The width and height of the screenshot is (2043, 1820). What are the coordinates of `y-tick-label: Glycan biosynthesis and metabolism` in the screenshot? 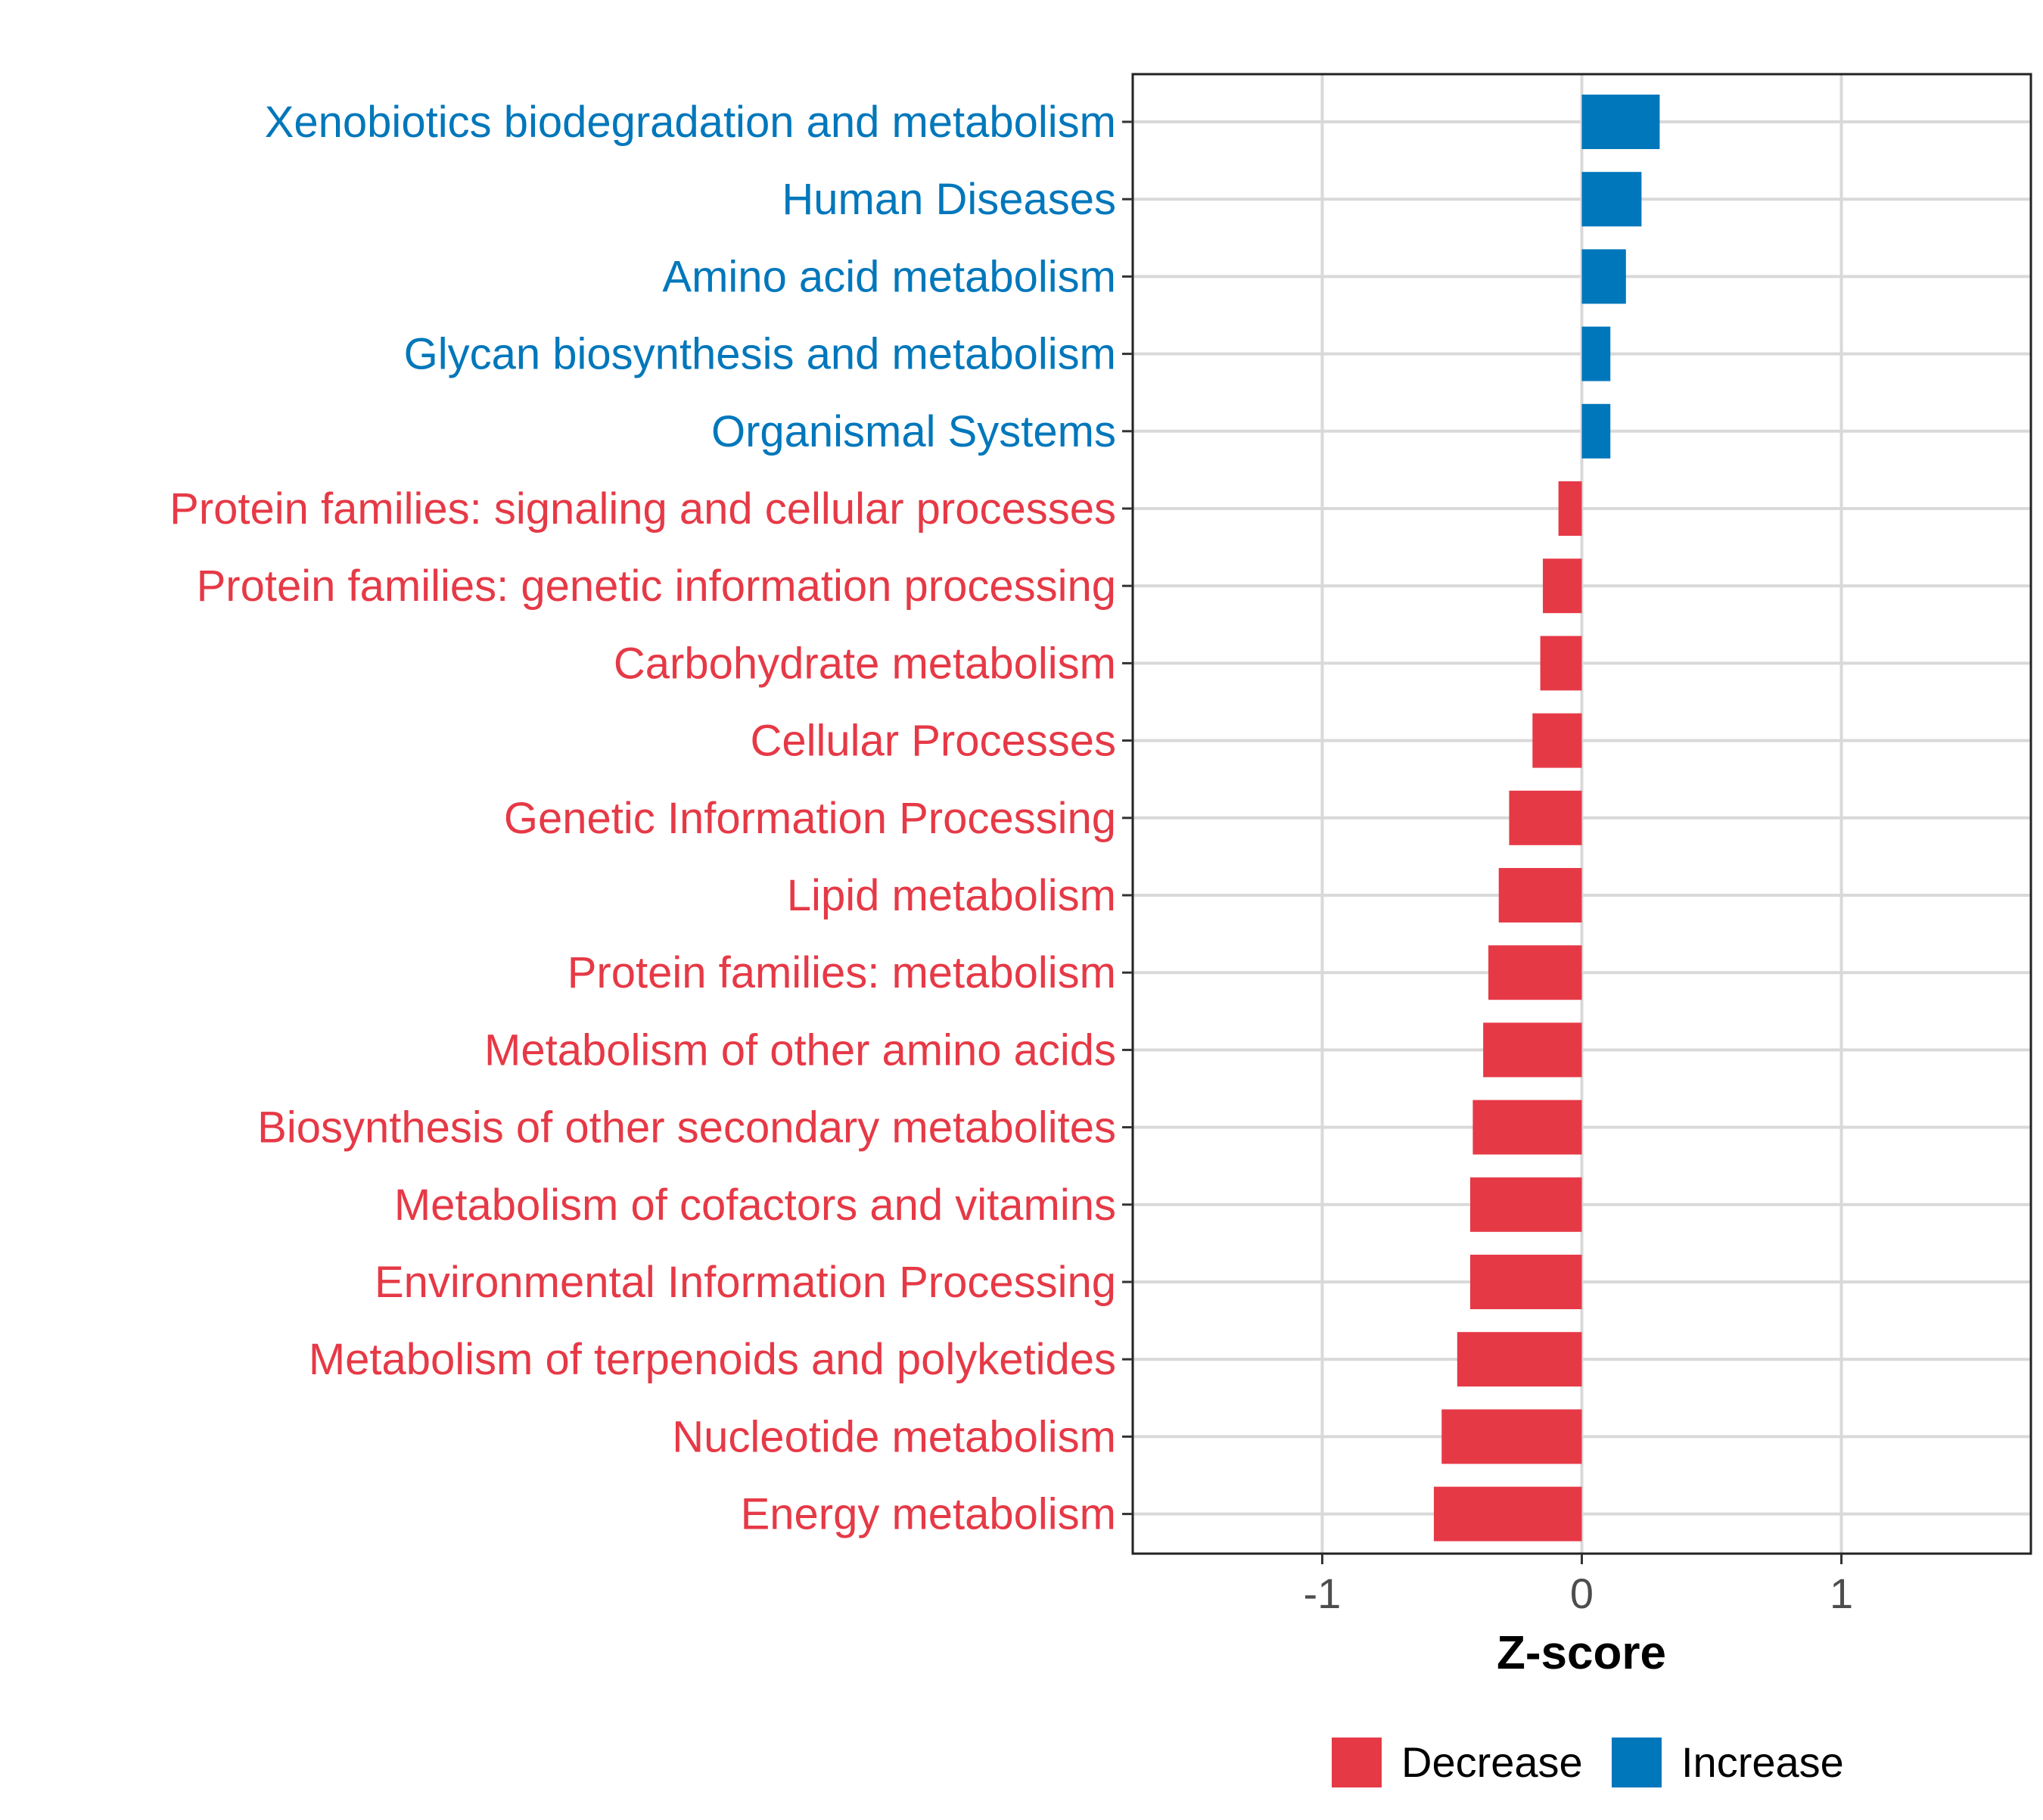 It's located at (760, 354).